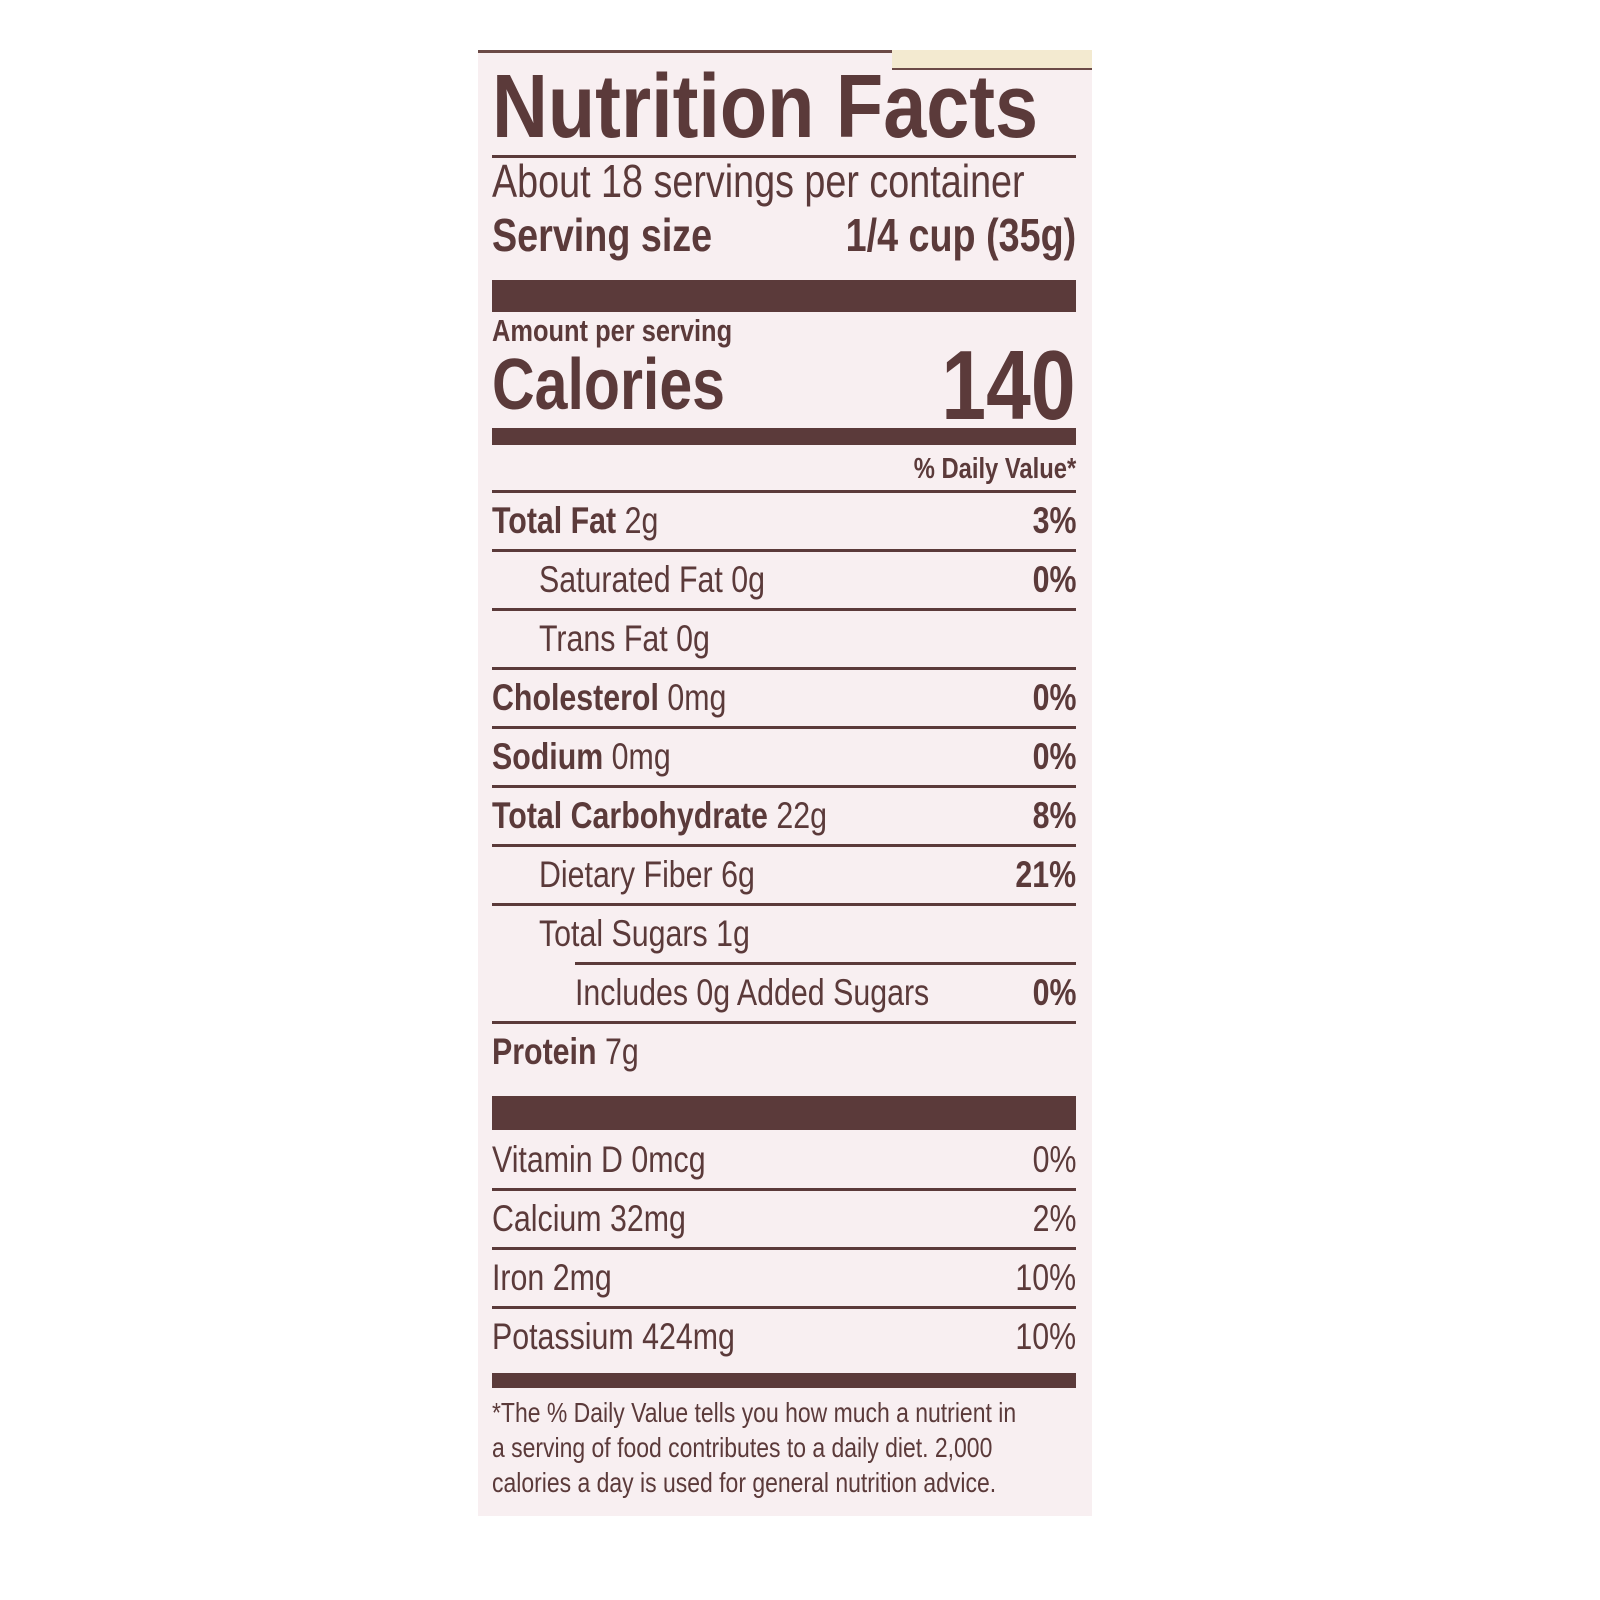 This screenshot has height=1600, width=1600. Describe the element at coordinates (992, 60) in the screenshot. I see `package-edge` at that location.